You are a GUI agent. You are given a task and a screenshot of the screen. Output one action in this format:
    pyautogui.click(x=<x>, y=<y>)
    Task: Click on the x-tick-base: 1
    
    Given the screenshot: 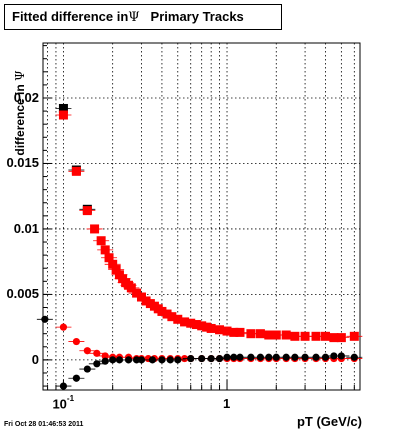 What is the action you would take?
    pyautogui.click(x=227, y=403)
    